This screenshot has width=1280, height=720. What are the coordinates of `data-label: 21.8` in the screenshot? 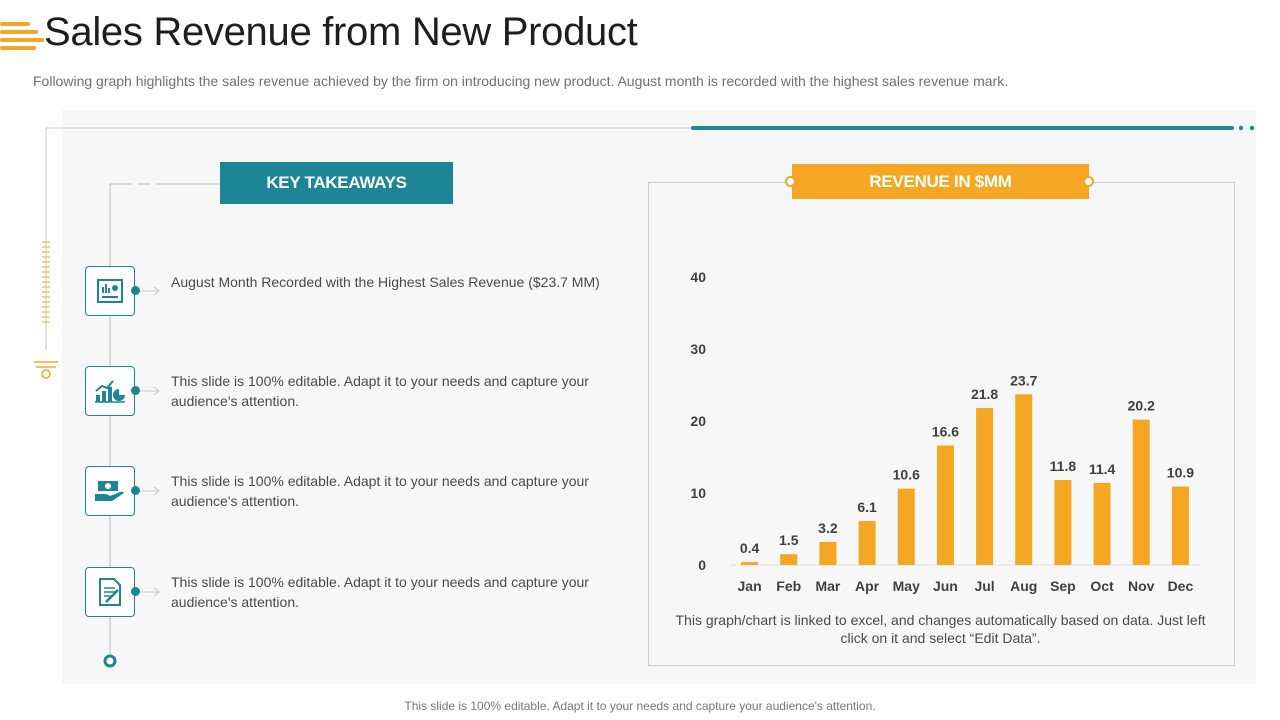 It's located at (984, 394).